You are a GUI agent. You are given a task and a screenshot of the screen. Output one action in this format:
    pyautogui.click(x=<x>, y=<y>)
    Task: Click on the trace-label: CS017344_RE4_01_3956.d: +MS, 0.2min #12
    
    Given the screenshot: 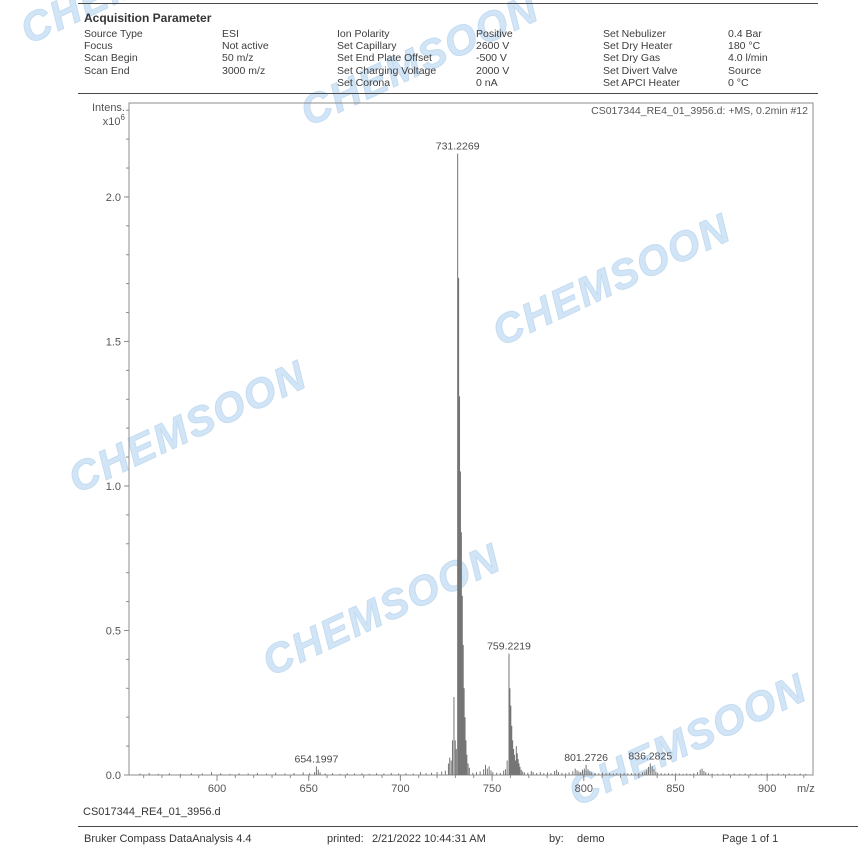 What is the action you would take?
    pyautogui.click(x=699, y=111)
    